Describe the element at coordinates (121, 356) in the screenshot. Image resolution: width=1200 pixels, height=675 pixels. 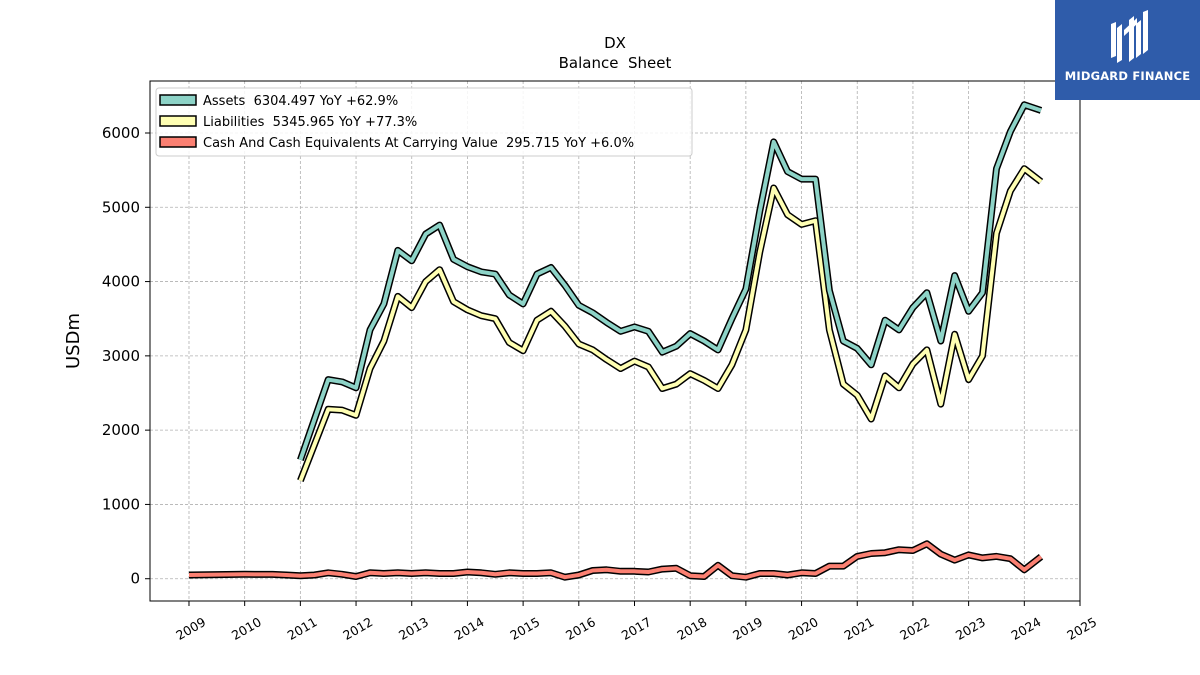
I see `y-tick-label: 3000` at that location.